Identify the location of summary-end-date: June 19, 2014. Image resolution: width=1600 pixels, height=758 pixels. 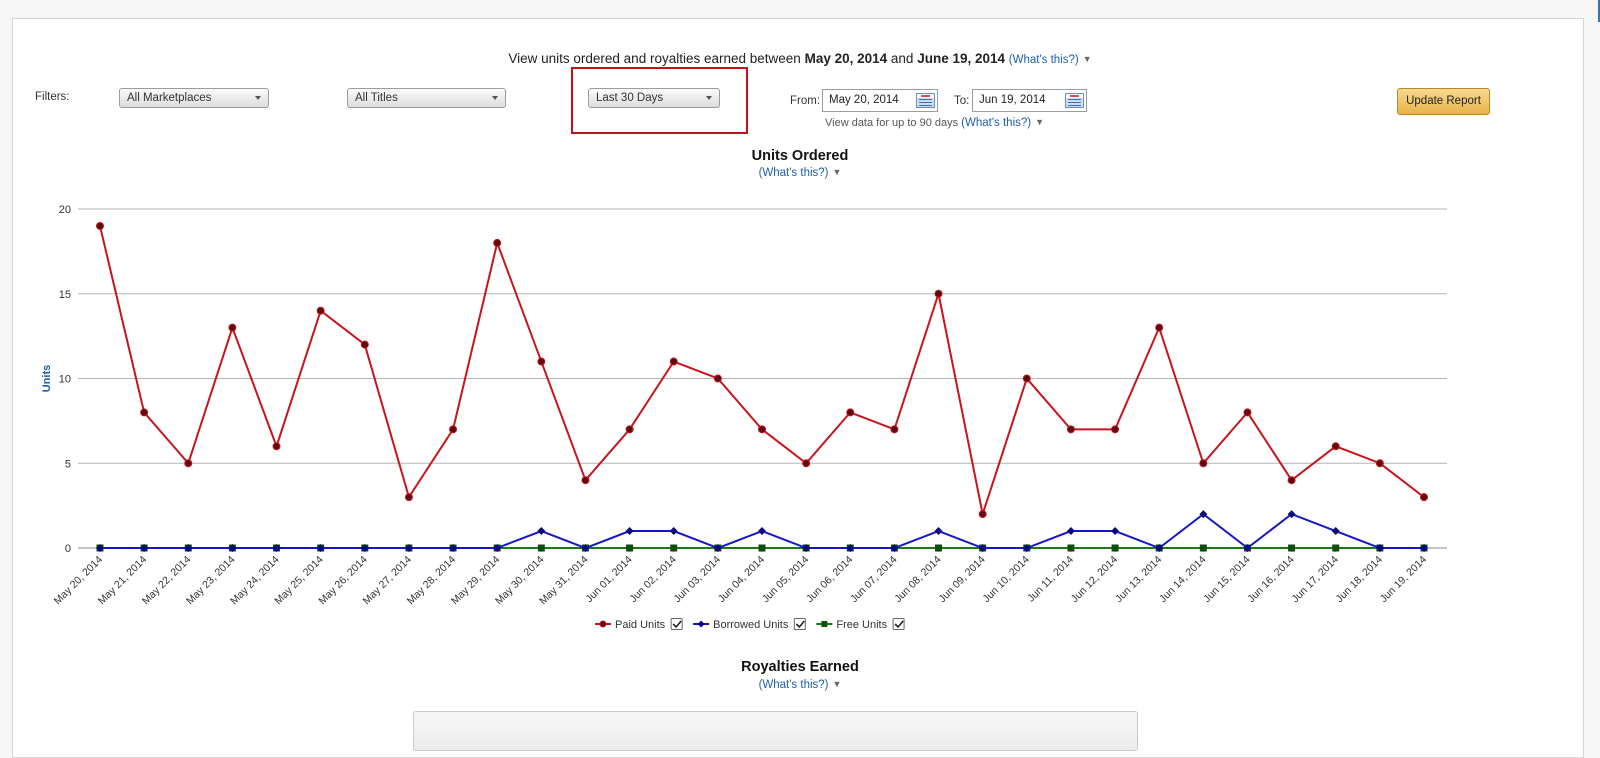
(961, 58).